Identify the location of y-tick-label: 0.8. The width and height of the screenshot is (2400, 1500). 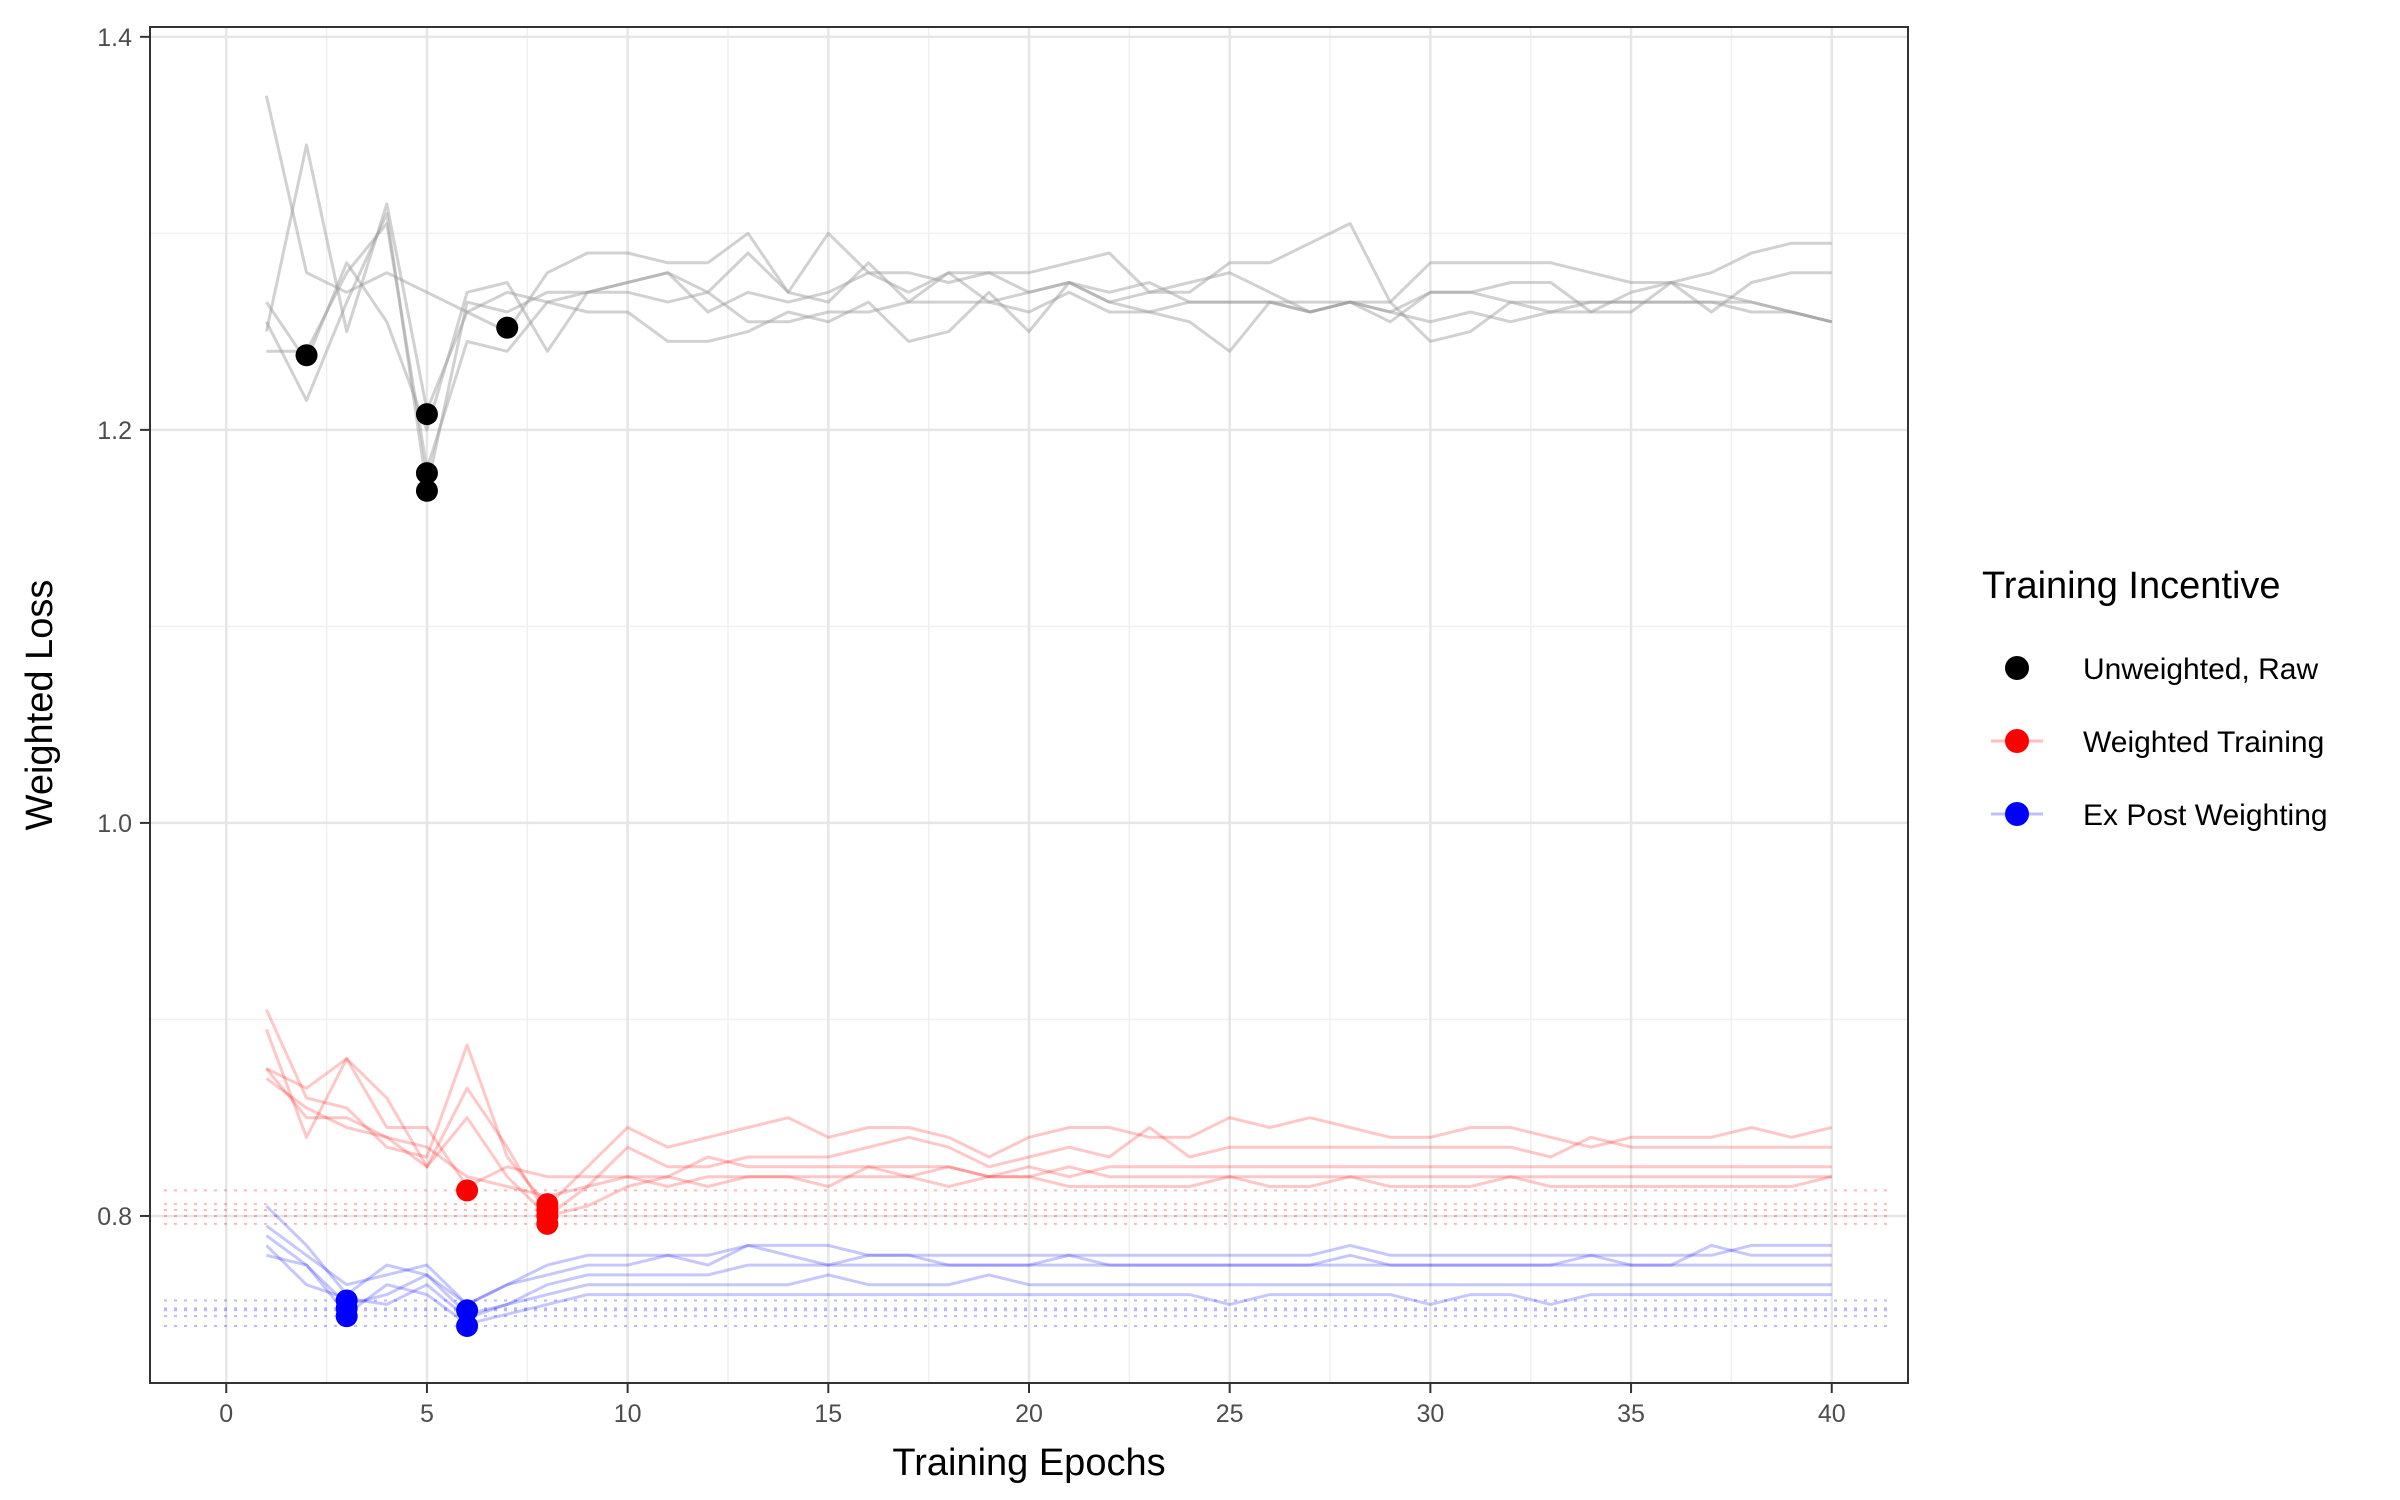
(114, 1217).